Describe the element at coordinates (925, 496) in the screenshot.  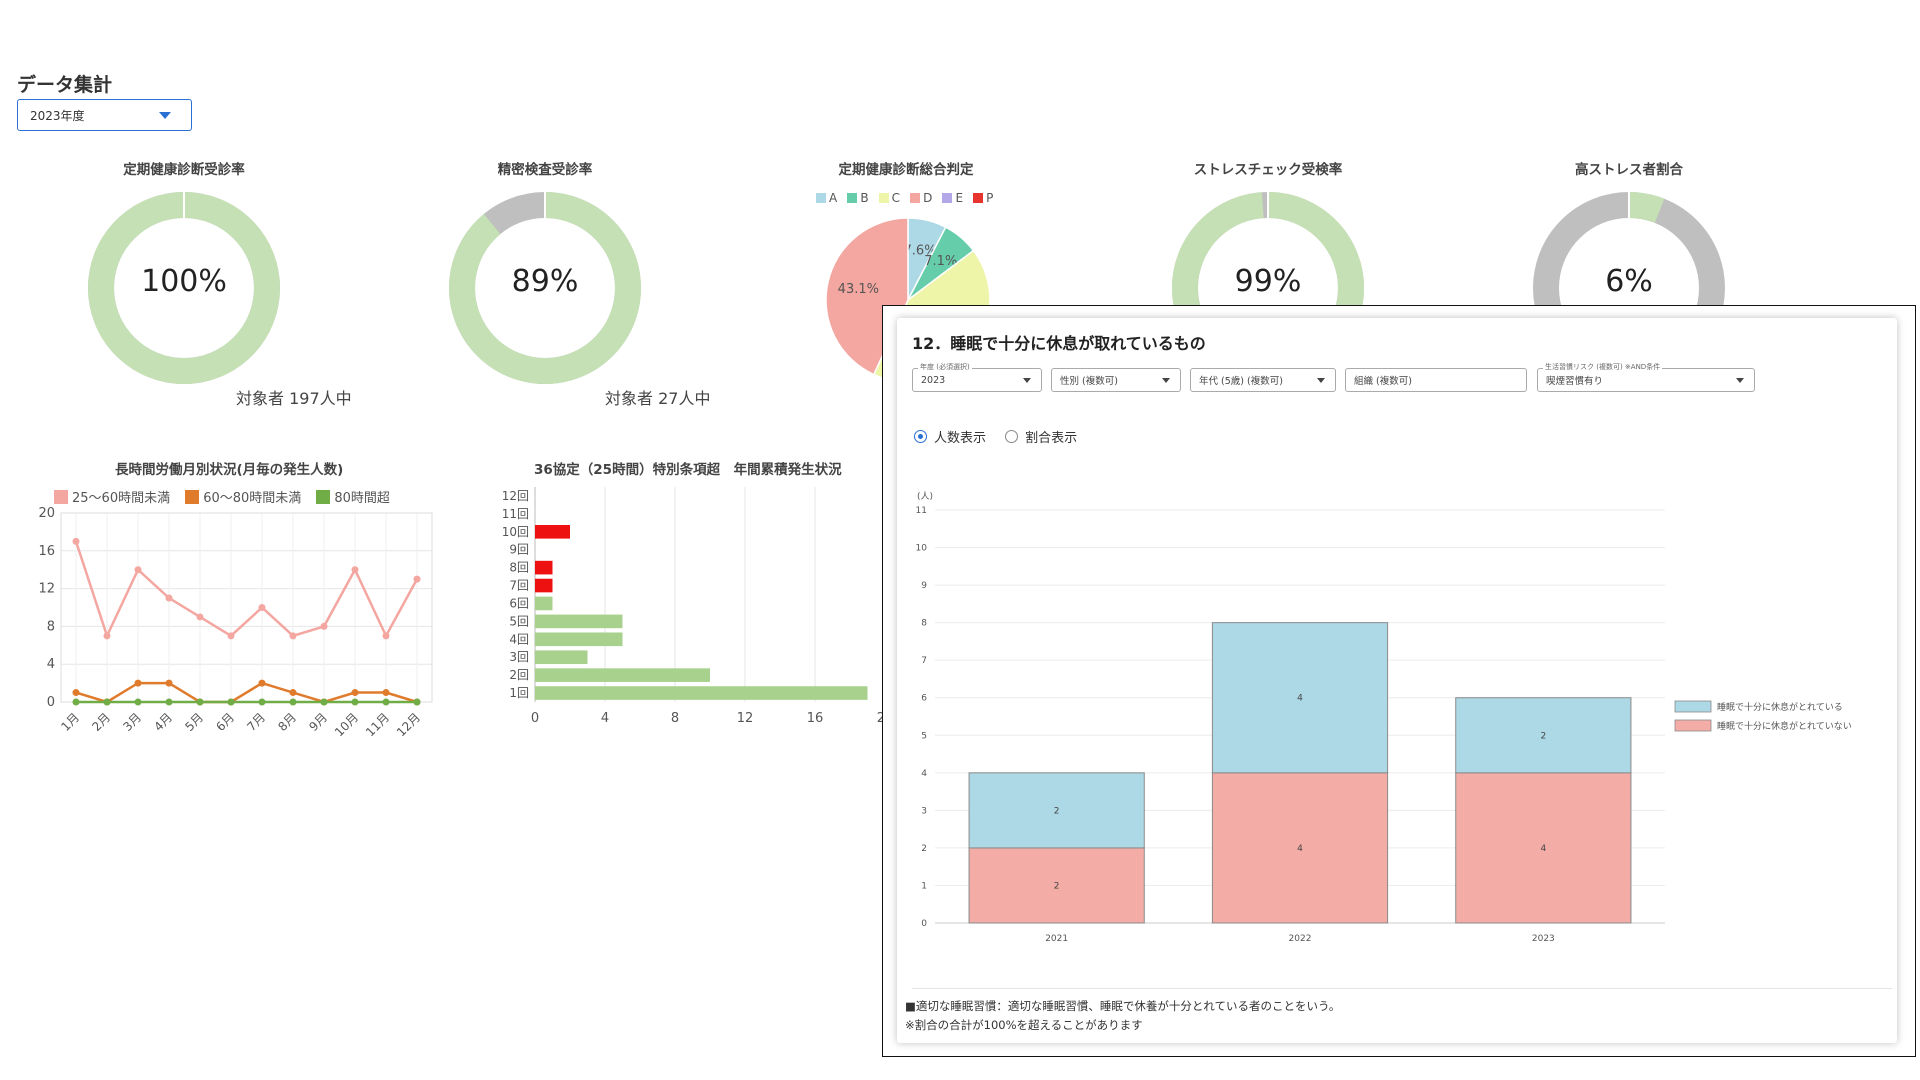
I see `sbar-y-unit-label: (人)` at that location.